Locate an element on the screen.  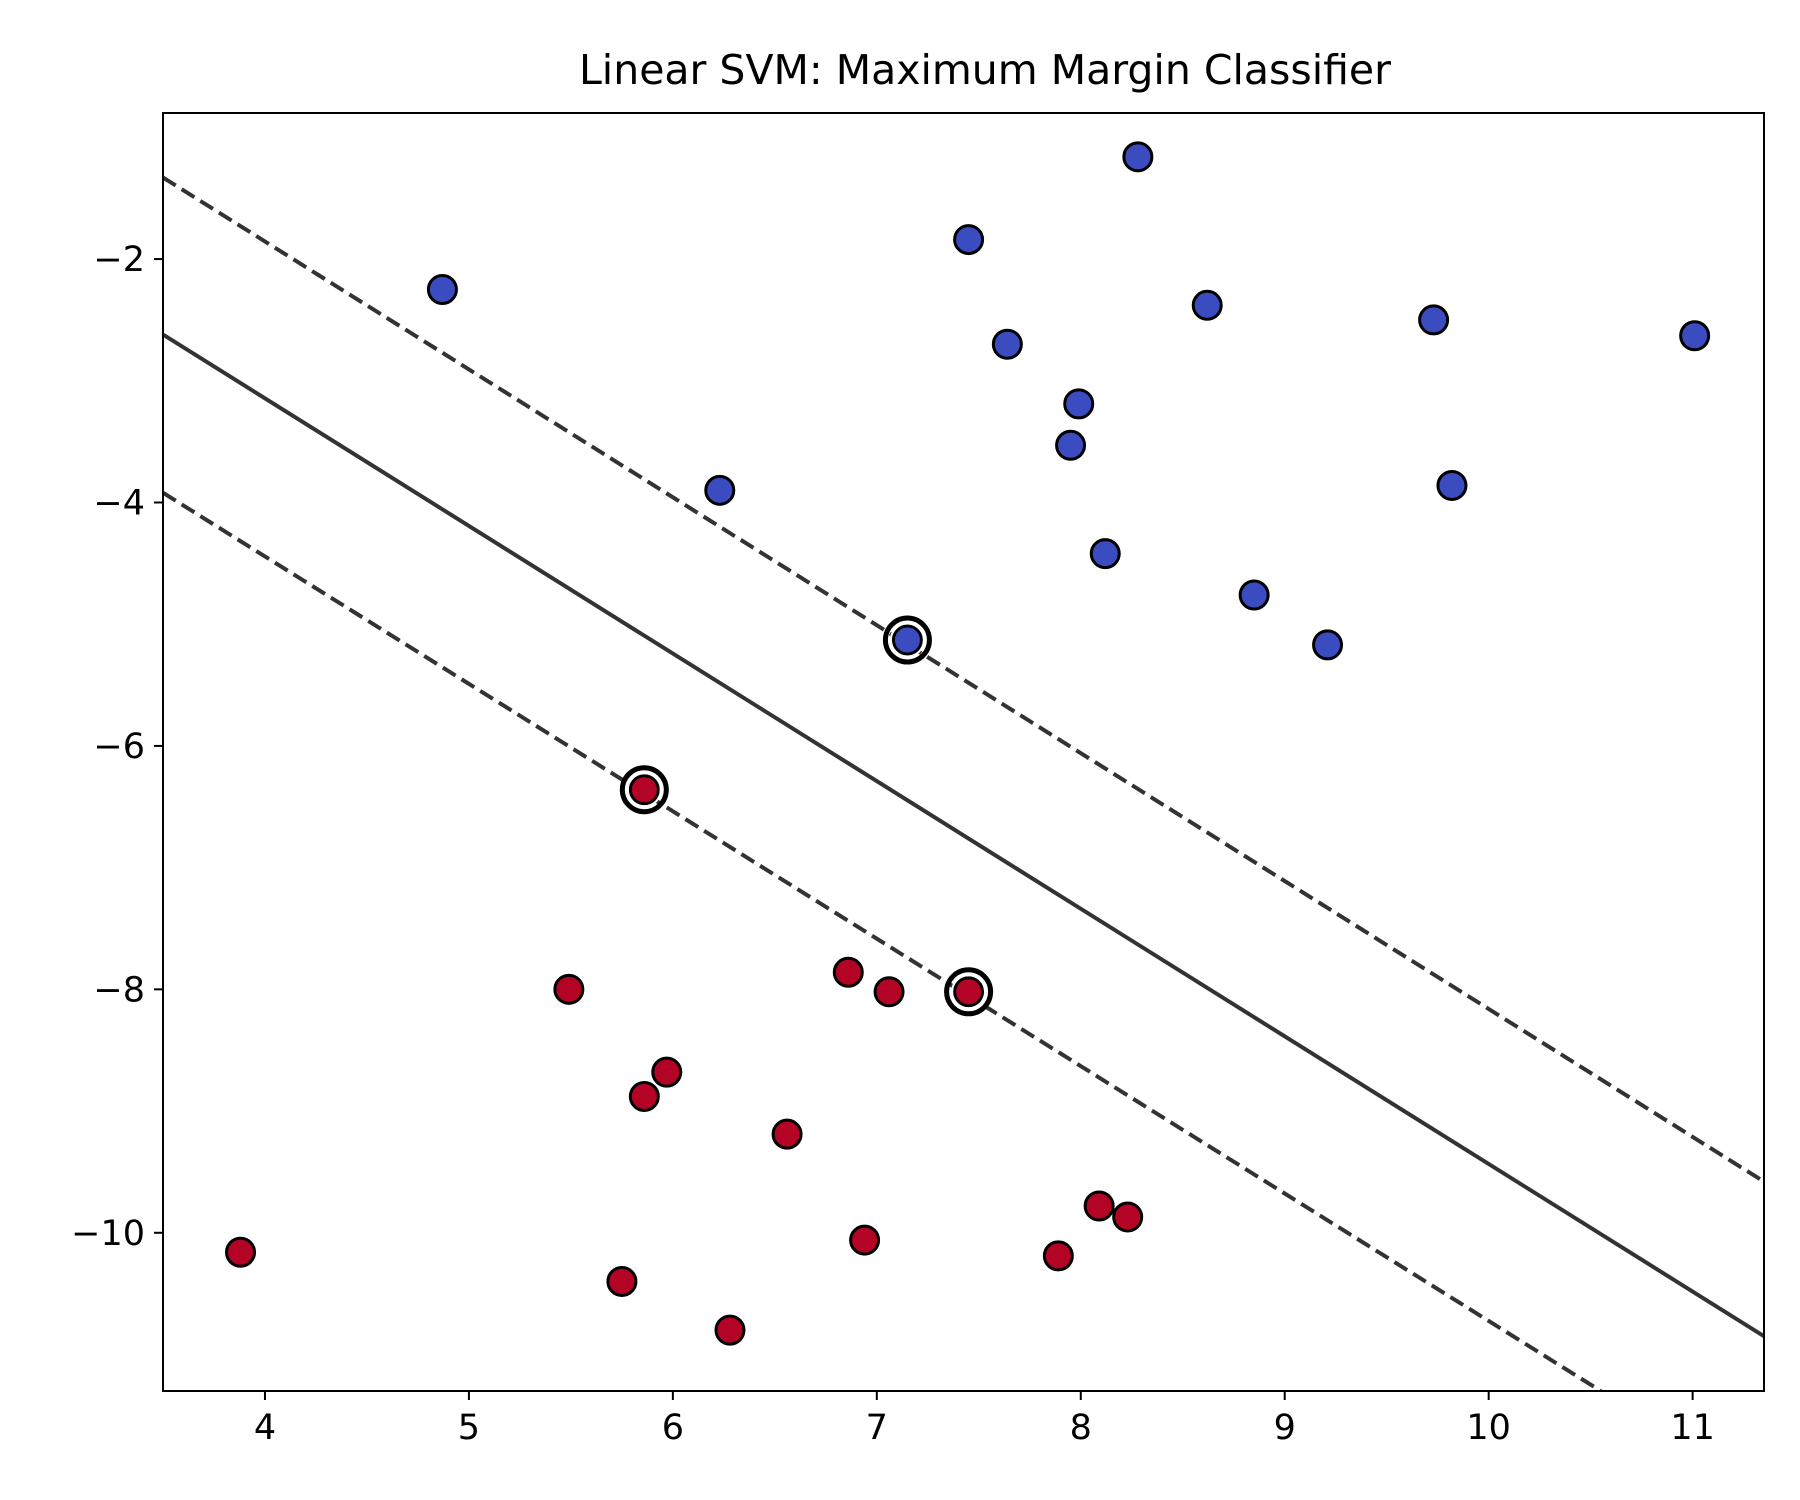
x-tick-label-11: 11 is located at coordinates (1692, 1428).